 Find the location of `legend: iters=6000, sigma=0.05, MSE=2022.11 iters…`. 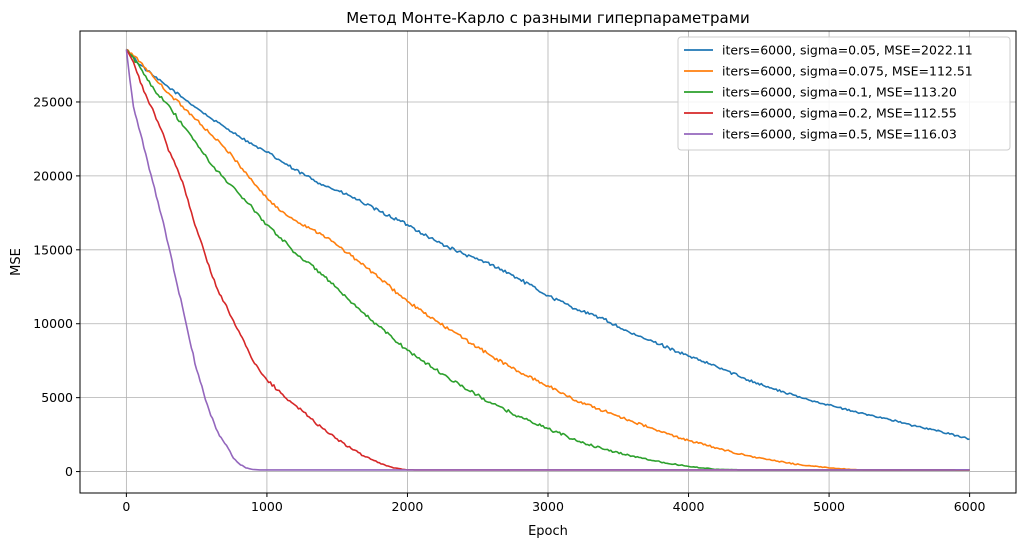

legend: iters=6000, sigma=0.05, MSE=2022.11 iters… is located at coordinates (844, 93).